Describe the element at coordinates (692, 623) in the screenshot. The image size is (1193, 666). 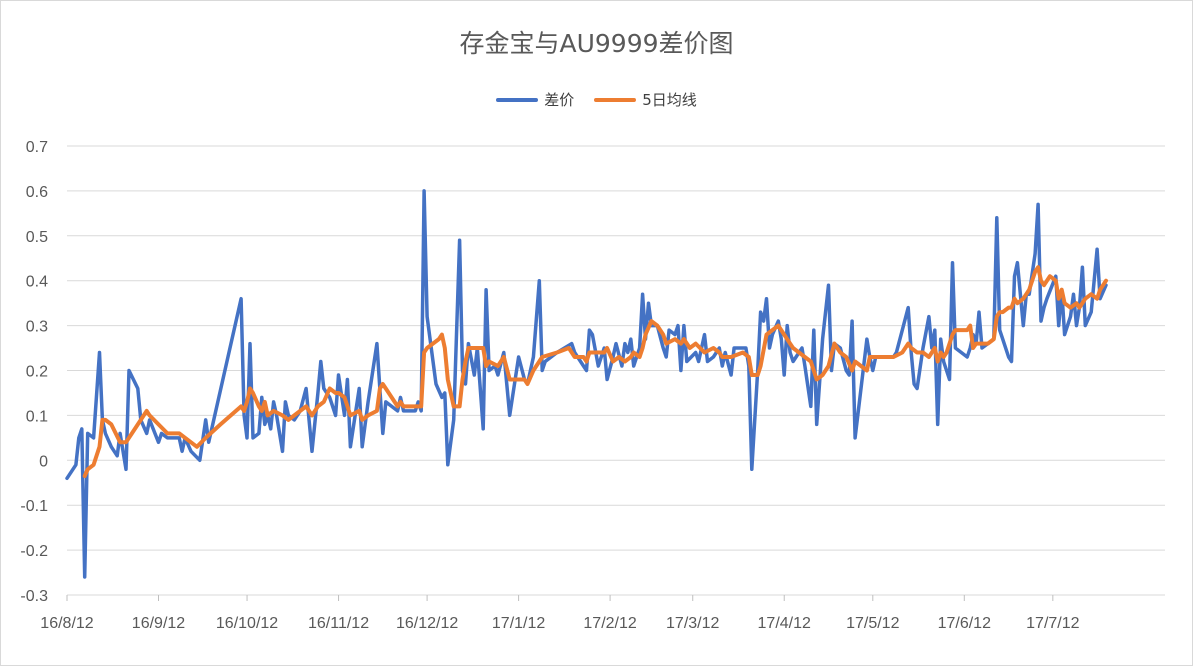
I see `x-tick-label: 17/3/12` at that location.